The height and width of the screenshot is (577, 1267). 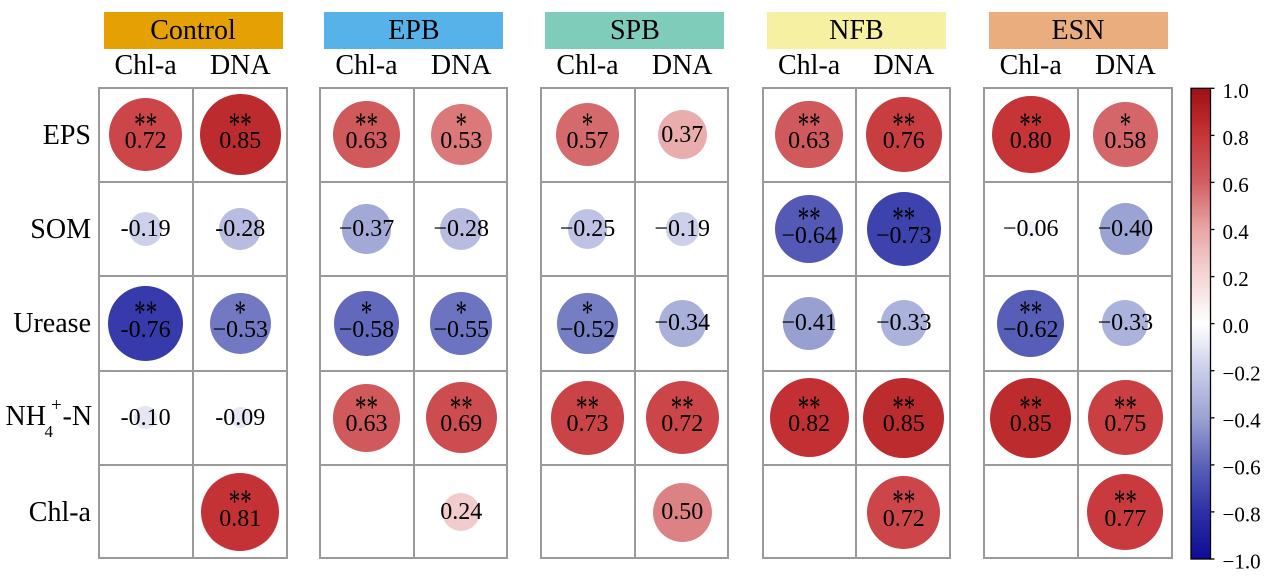 What do you see at coordinates (1236, 91) in the screenshot?
I see `svg-text: 1.0` at bounding box center [1236, 91].